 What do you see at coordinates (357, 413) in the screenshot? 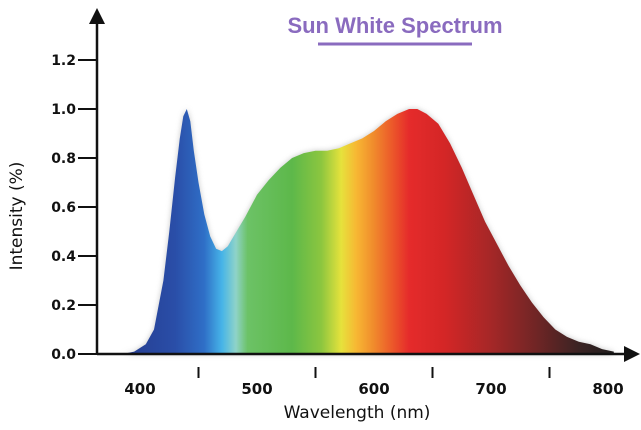
I see `x-axis-label: Wavelength (nm)` at bounding box center [357, 413].